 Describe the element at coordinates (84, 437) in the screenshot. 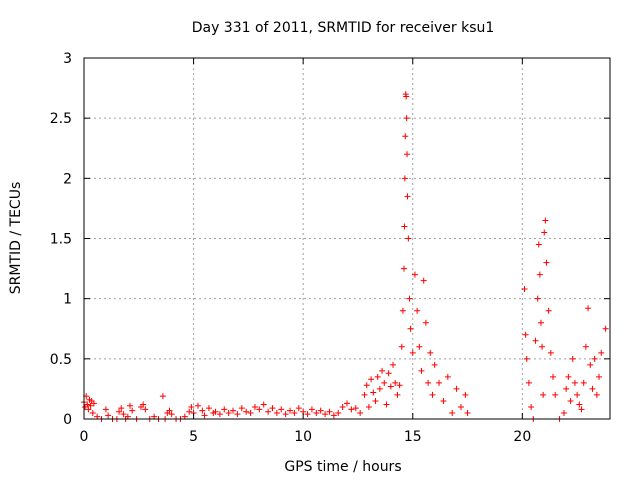

I see `x-tick-label: 0` at that location.